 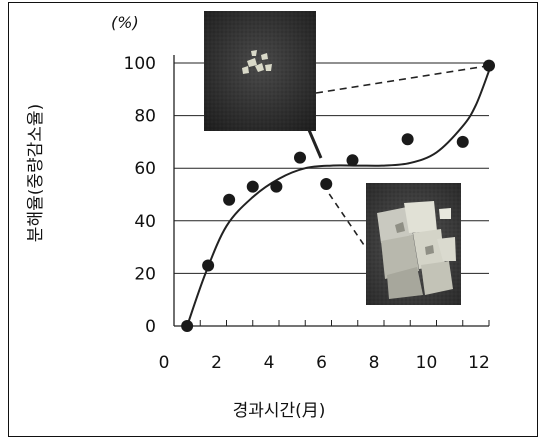 I want to click on y-axis-label: 분해율(중량감소율), so click(x=36, y=173).